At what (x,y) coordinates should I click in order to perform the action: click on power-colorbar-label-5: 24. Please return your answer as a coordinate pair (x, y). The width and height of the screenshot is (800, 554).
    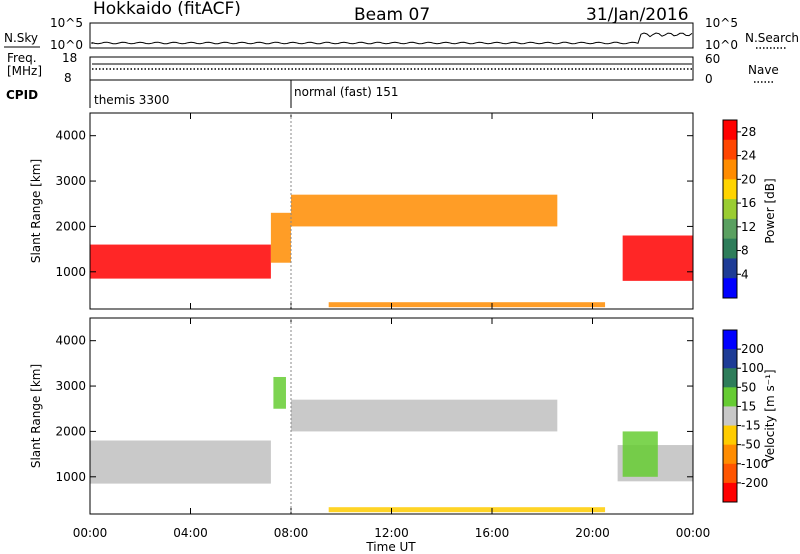
    Looking at the image, I should click on (748, 156).